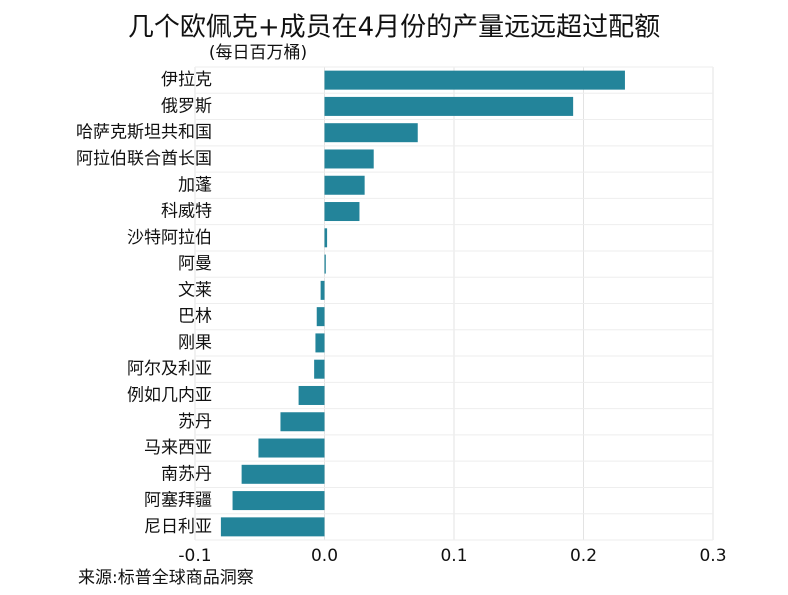  I want to click on y-tick-label: 尼日利亚, so click(178, 527).